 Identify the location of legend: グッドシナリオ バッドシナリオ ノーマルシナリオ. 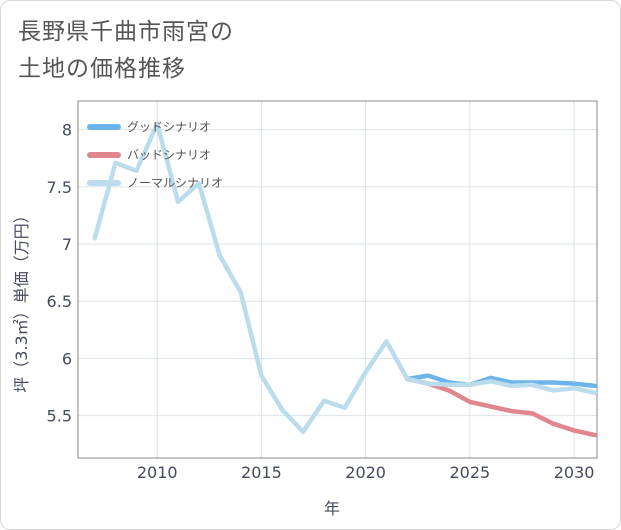
(155, 155).